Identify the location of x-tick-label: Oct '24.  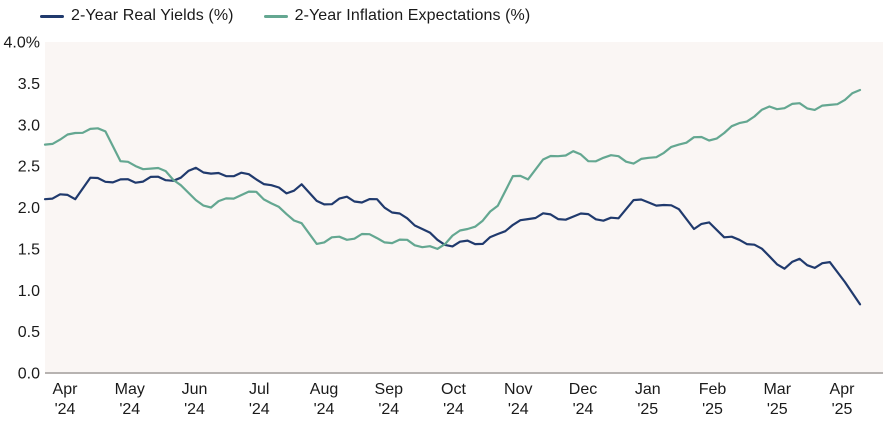
(453, 399).